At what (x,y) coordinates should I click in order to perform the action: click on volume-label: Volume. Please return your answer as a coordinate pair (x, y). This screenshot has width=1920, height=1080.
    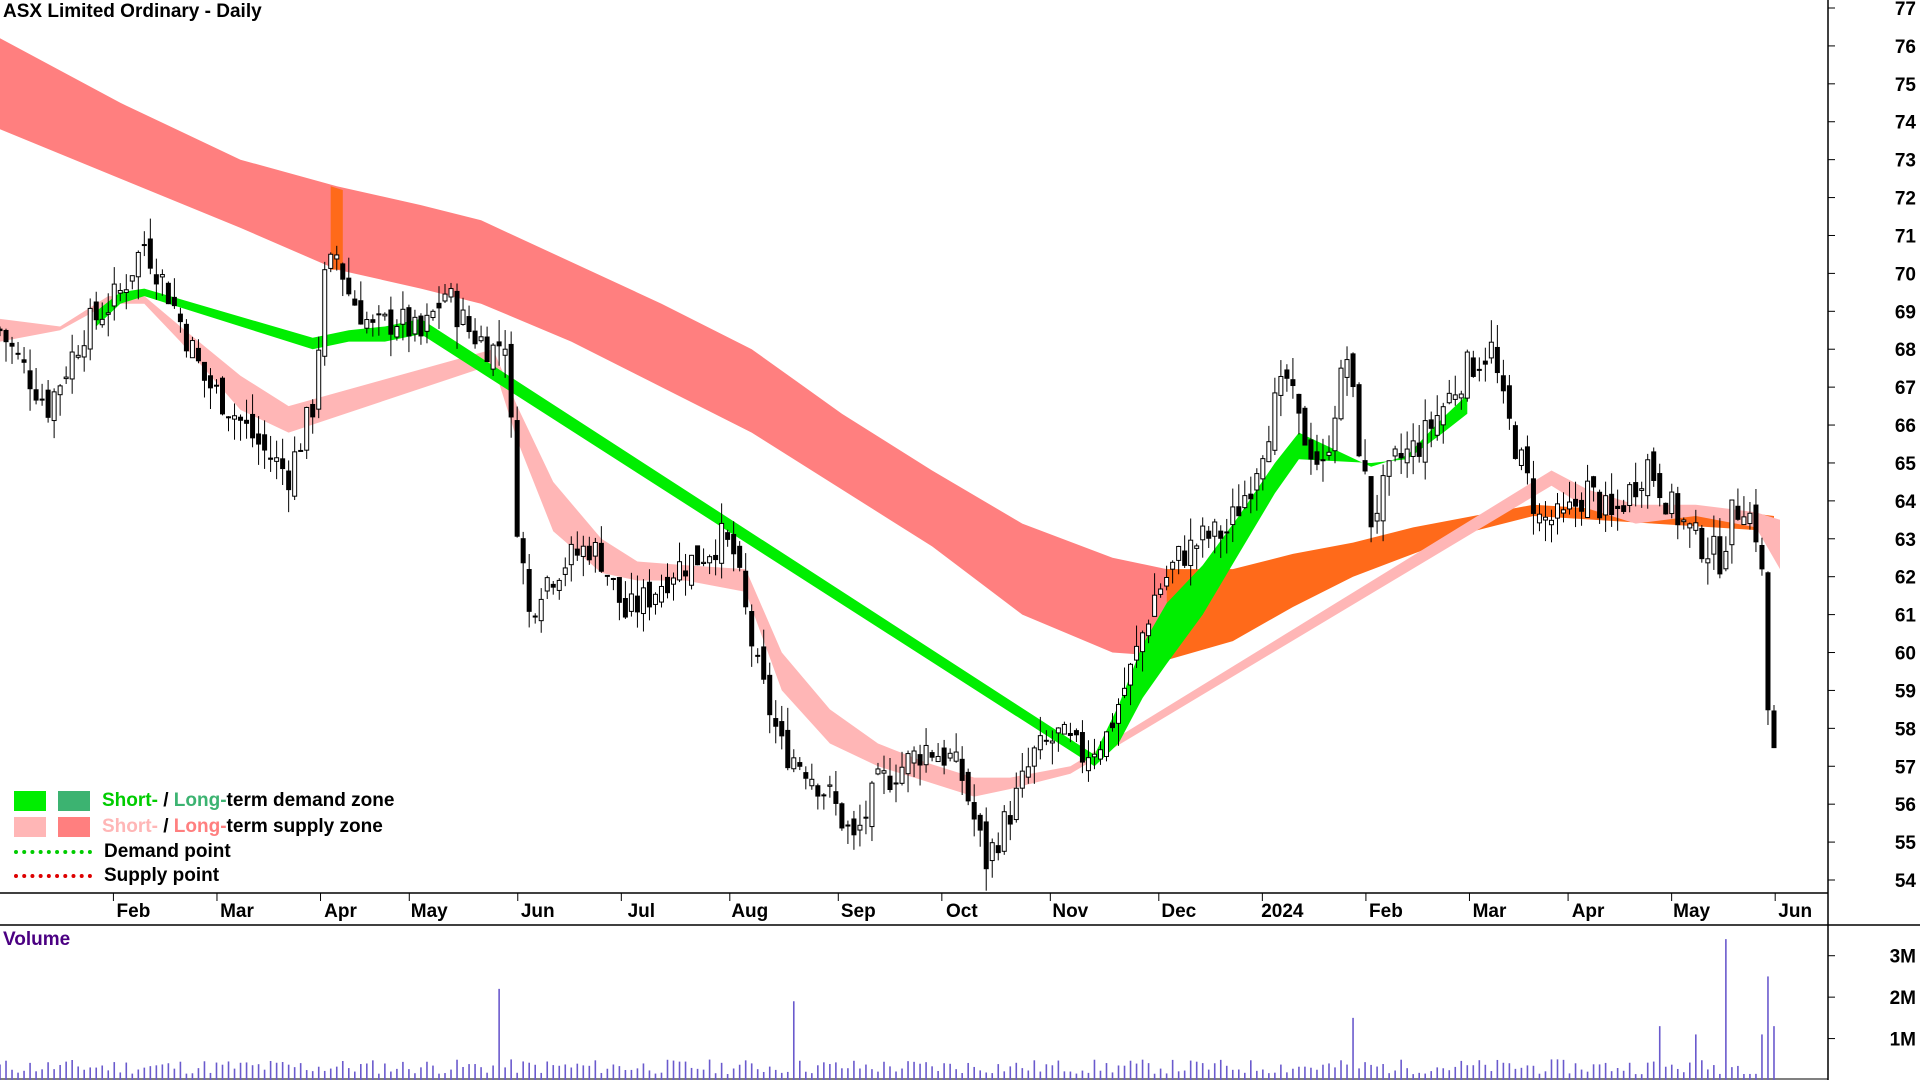
    Looking at the image, I should click on (37, 939).